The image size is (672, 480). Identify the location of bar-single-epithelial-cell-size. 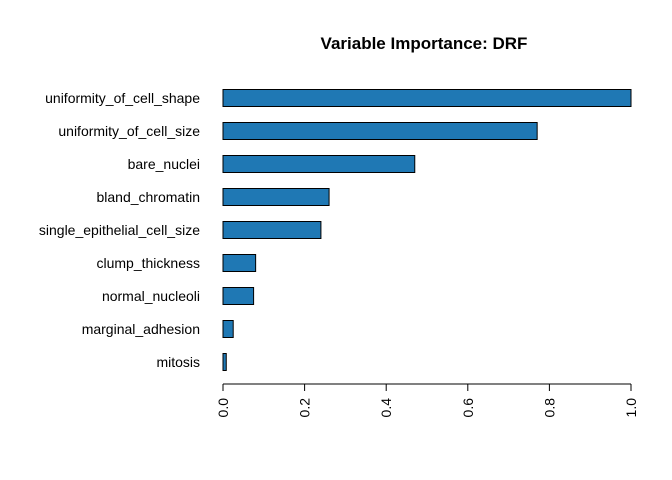
(272, 230).